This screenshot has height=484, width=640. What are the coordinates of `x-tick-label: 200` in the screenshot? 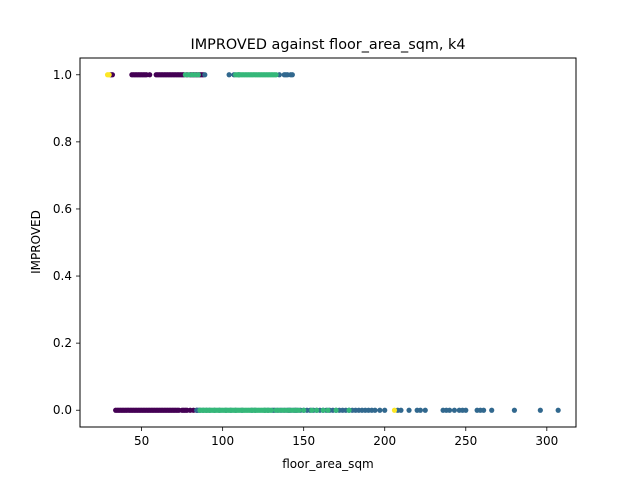 It's located at (384, 441).